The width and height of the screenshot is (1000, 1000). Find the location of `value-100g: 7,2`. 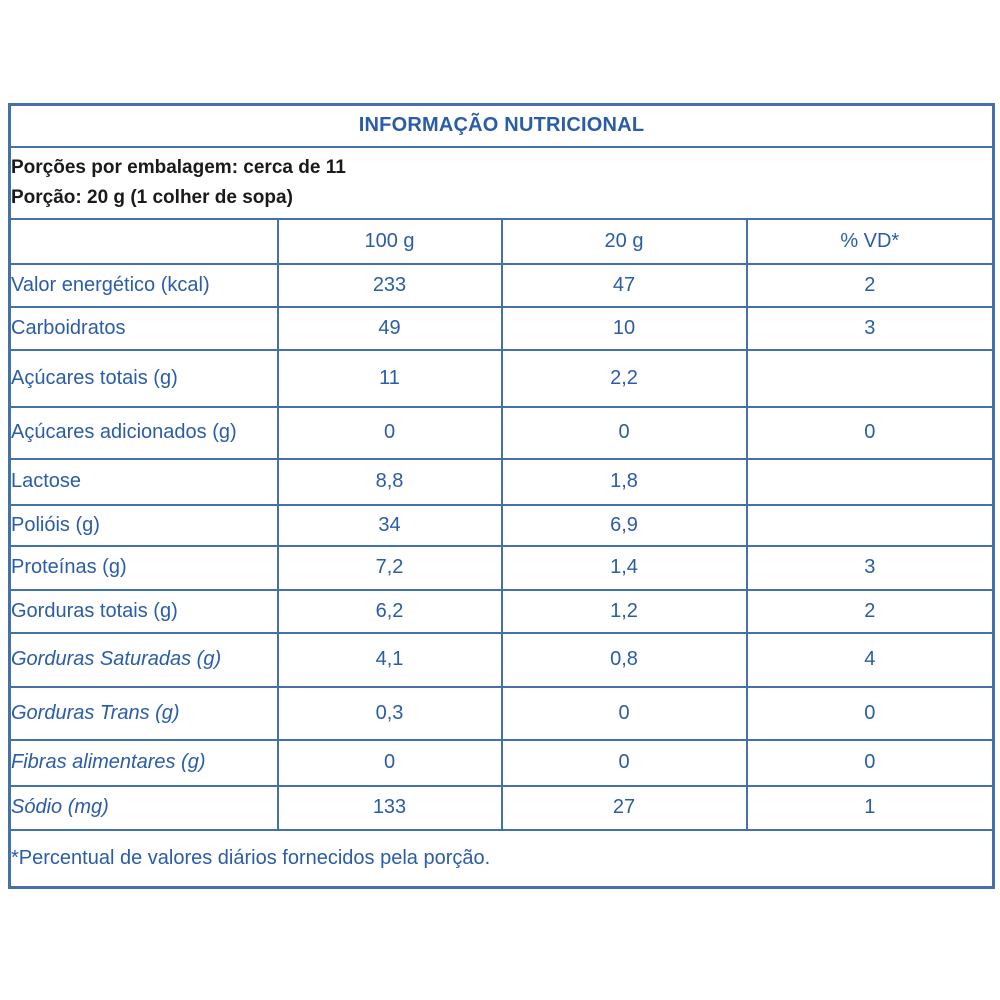

value-100g: 7,2 is located at coordinates (389, 567).